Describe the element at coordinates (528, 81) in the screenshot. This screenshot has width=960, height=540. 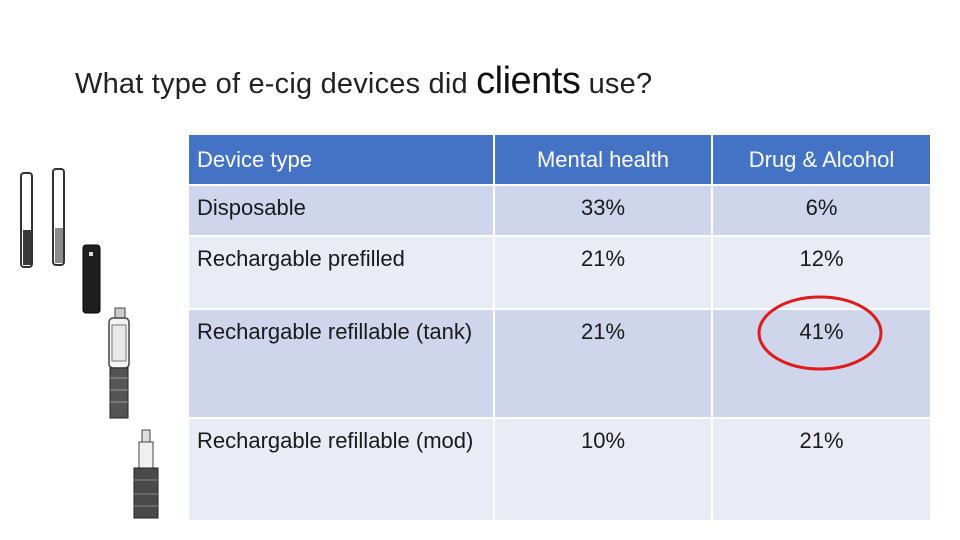
I see `title-emphasis: clients` at that location.